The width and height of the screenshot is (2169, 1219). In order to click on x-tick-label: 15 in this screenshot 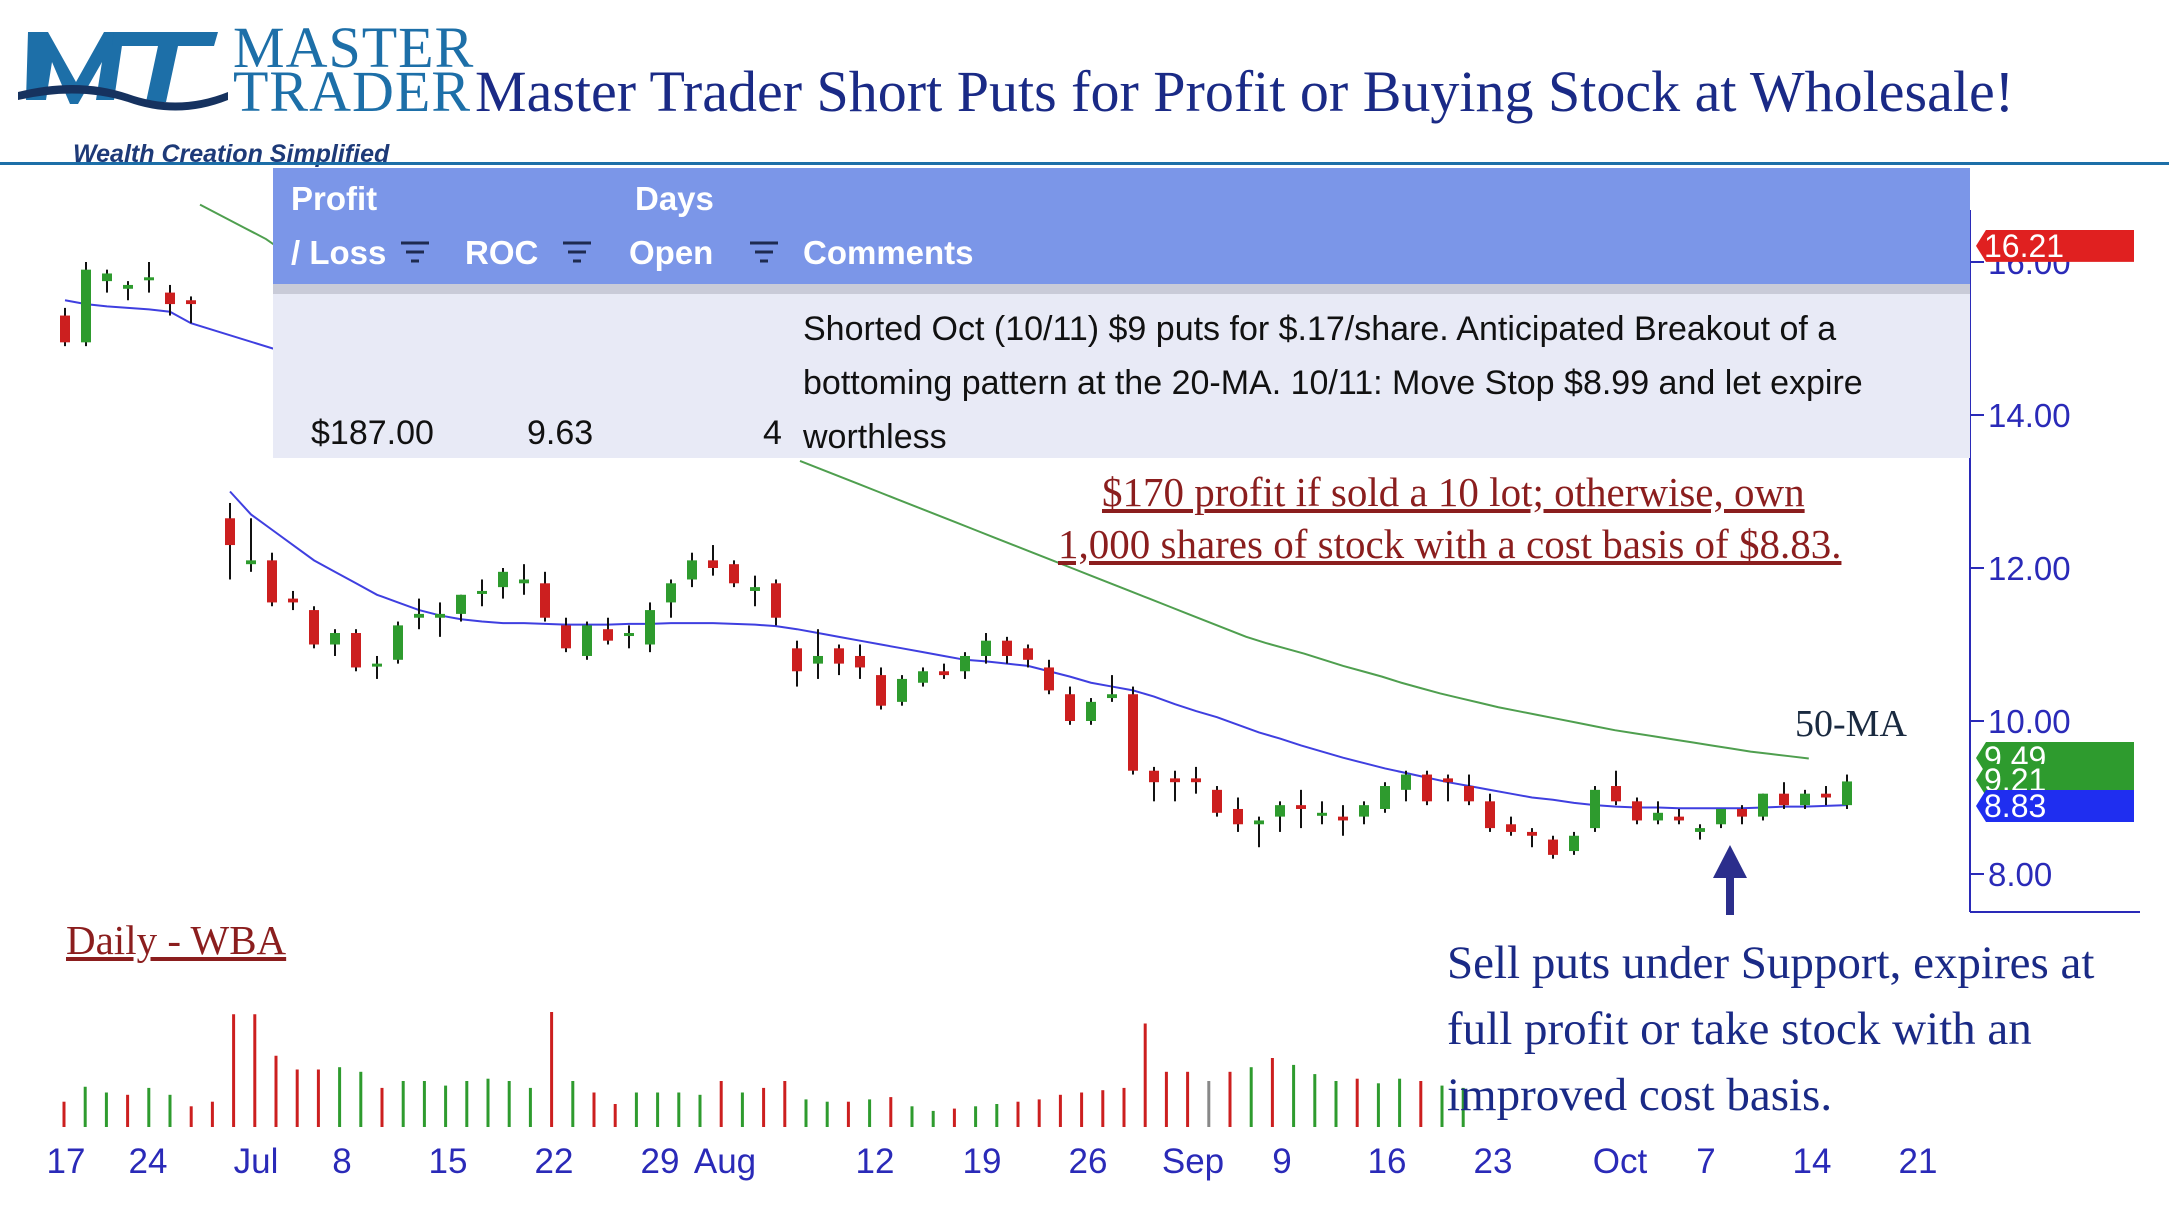, I will do `click(448, 1161)`.